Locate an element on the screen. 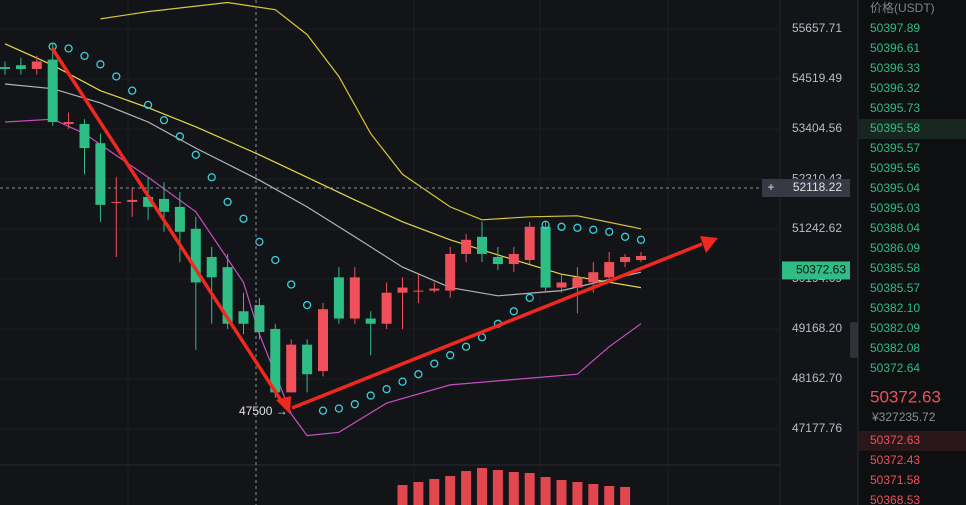  bid-price: 50368.53 is located at coordinates (895, 499).